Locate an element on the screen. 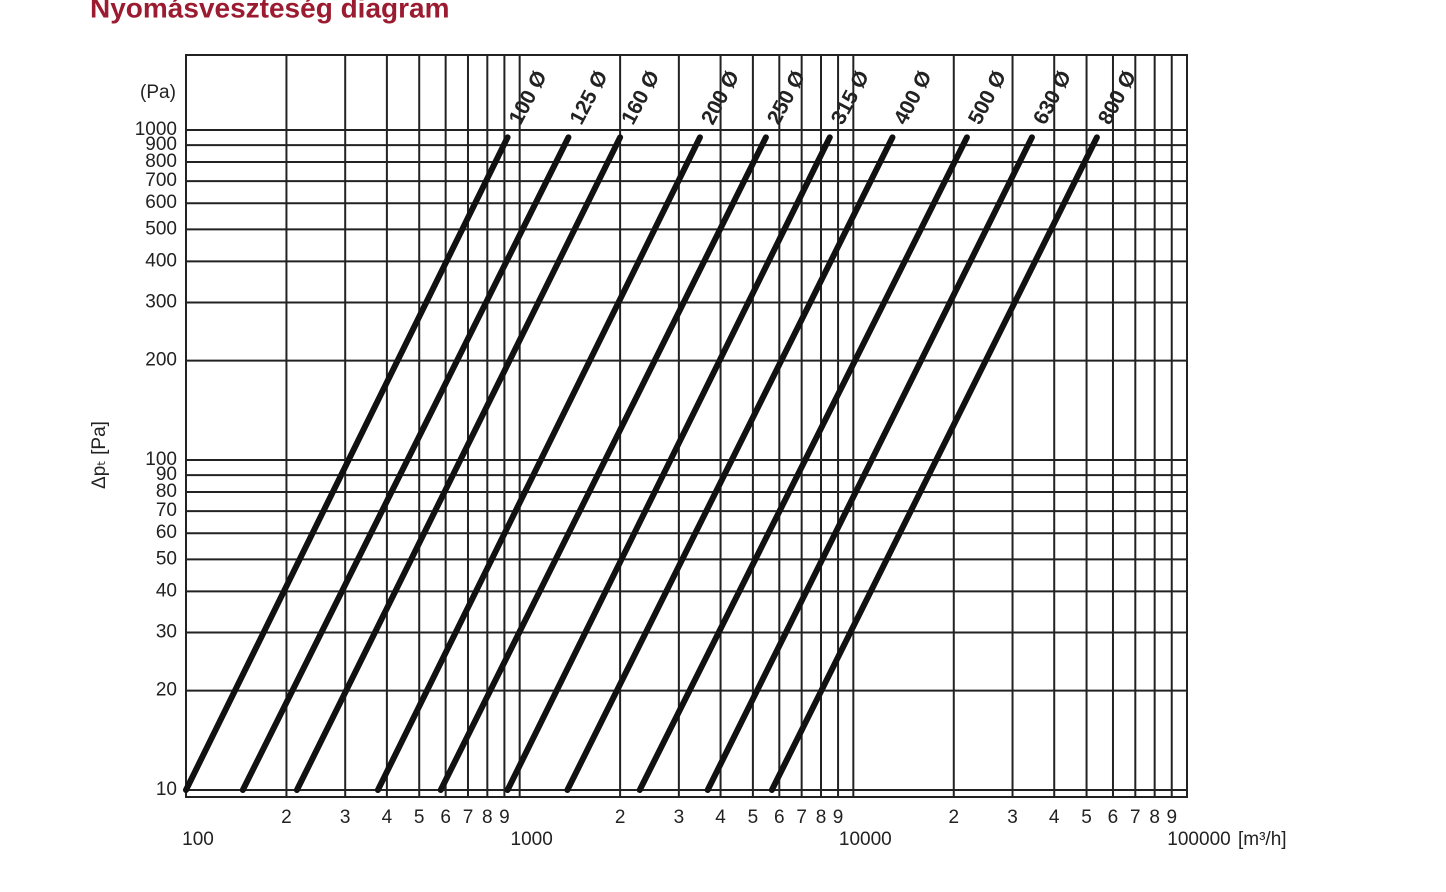  x-tick-label: 10000 is located at coordinates (865, 839).